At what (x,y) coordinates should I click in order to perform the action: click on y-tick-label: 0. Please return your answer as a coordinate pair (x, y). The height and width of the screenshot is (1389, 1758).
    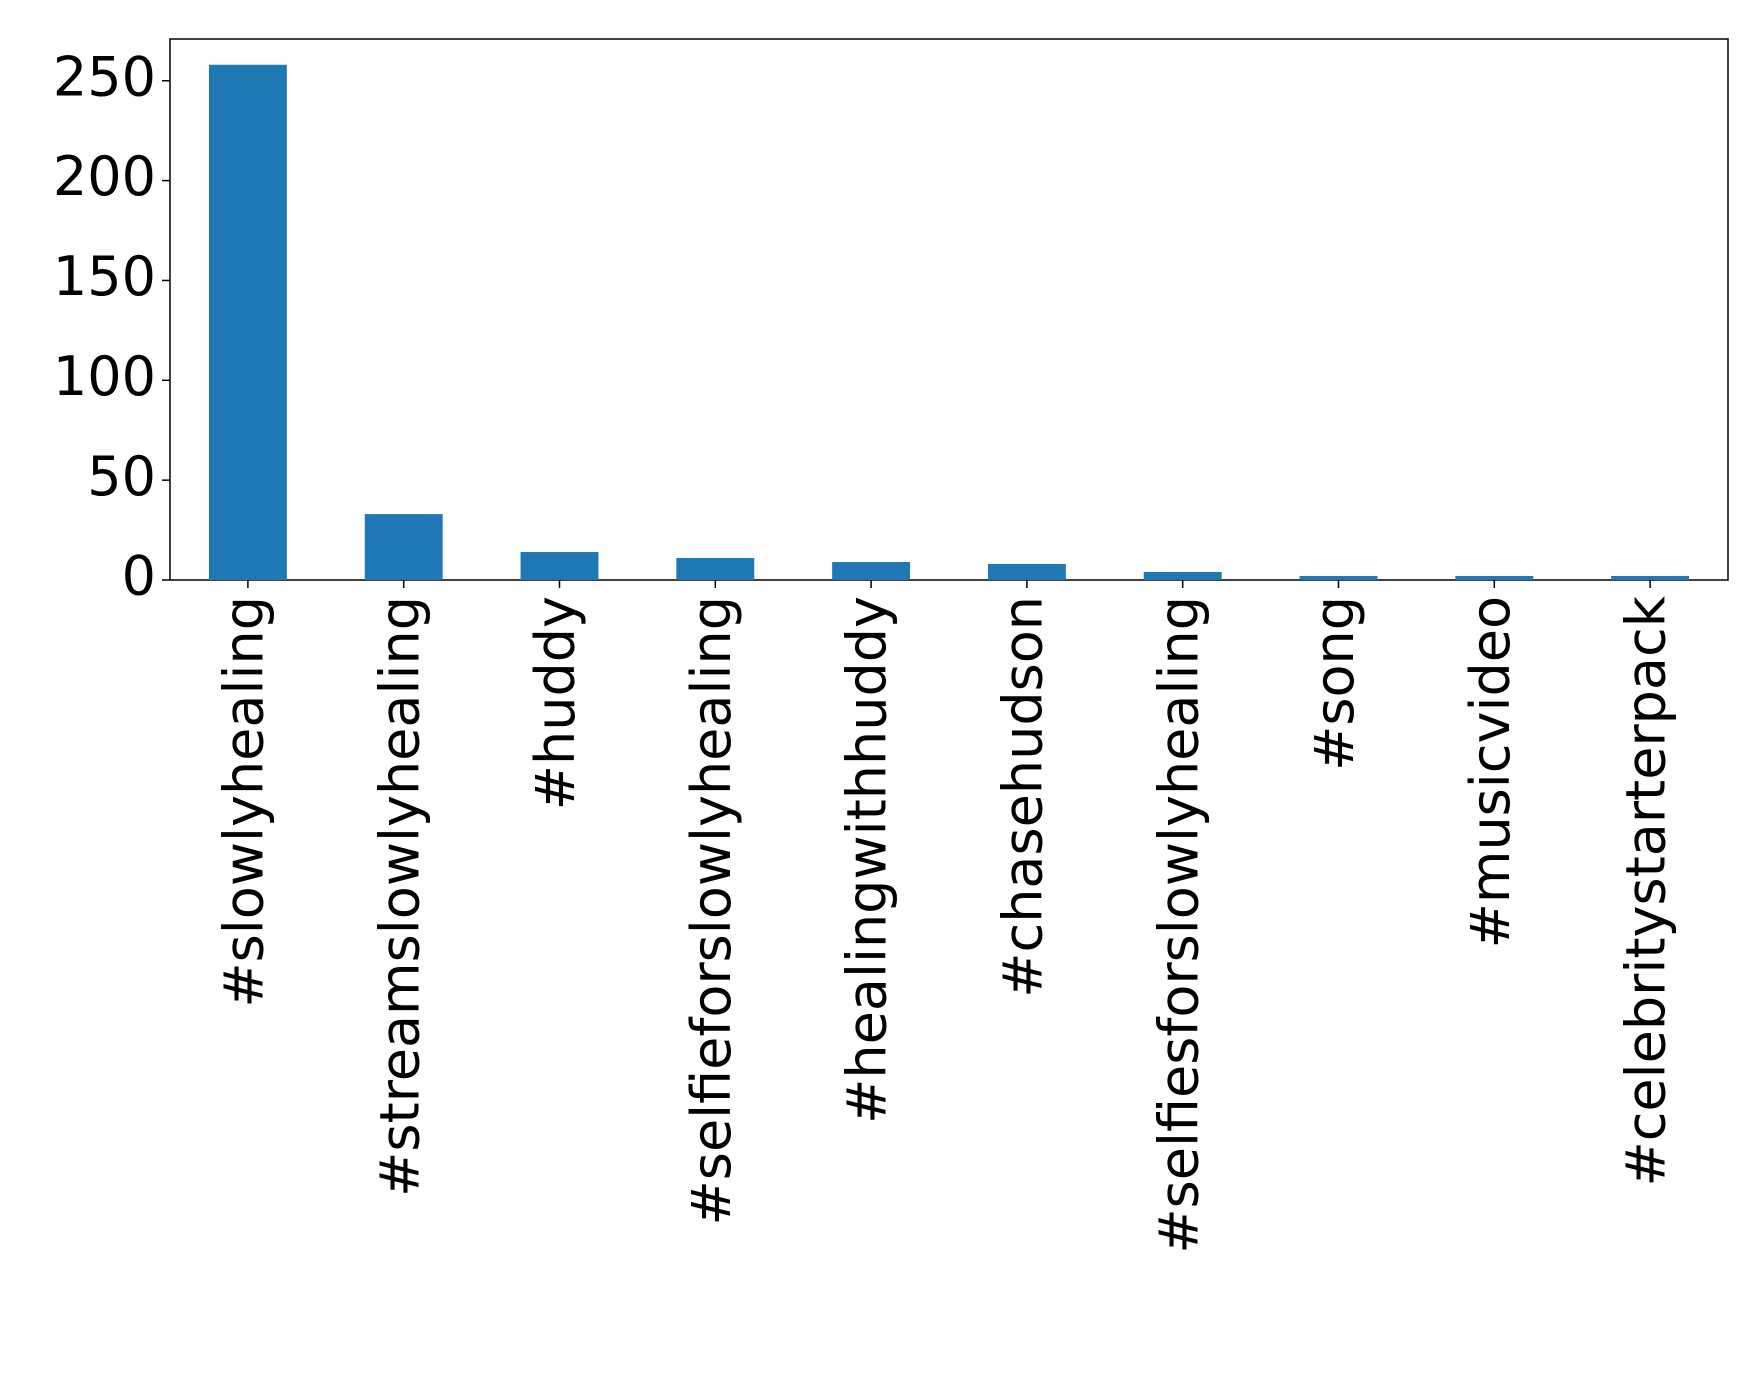
    Looking at the image, I should click on (139, 576).